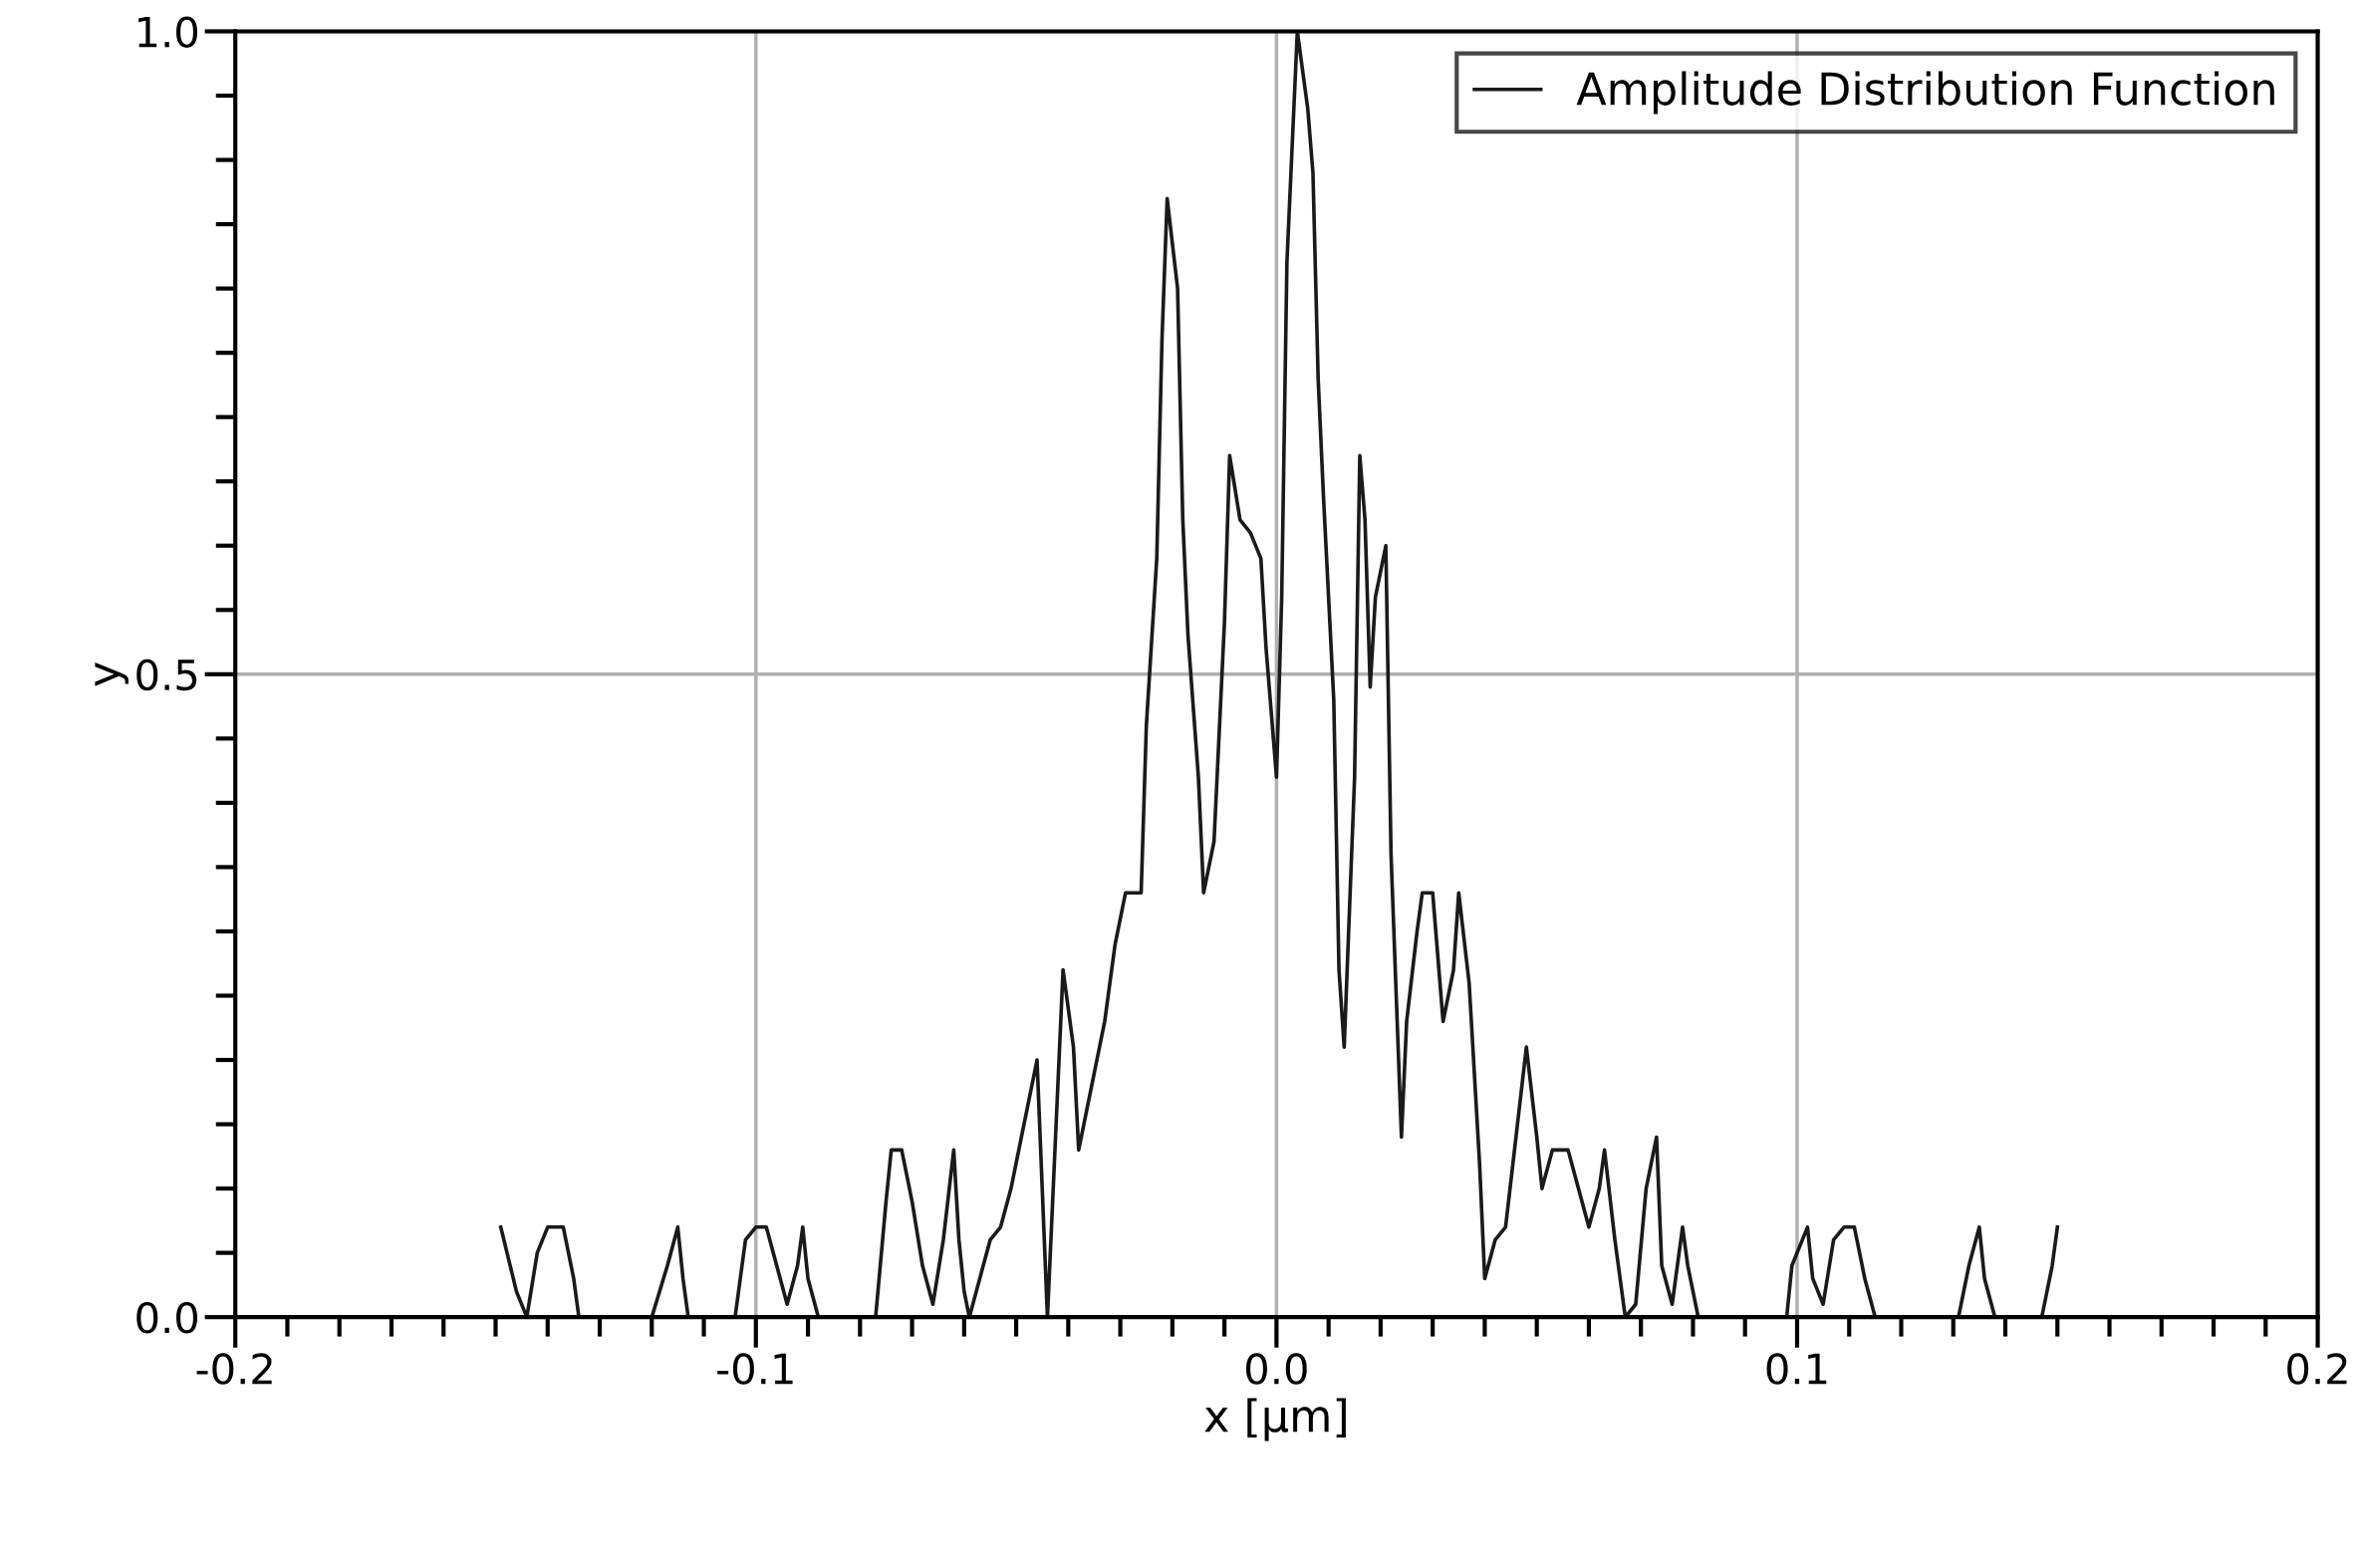 This screenshot has width=2353, height=1568. I want to click on x-tick-label: 0.0, so click(1276, 1369).